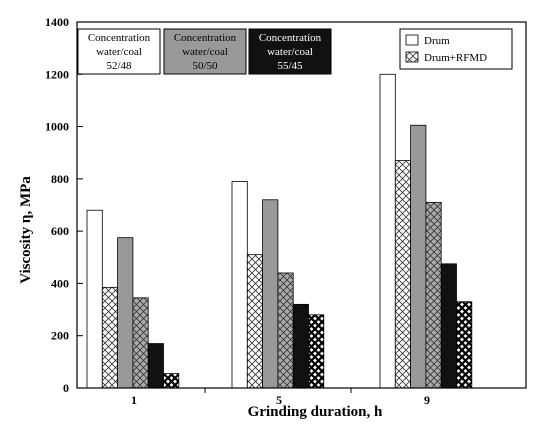 The height and width of the screenshot is (425, 549). What do you see at coordinates (119, 66) in the screenshot?
I see `concentration-box-line3: 52/48` at bounding box center [119, 66].